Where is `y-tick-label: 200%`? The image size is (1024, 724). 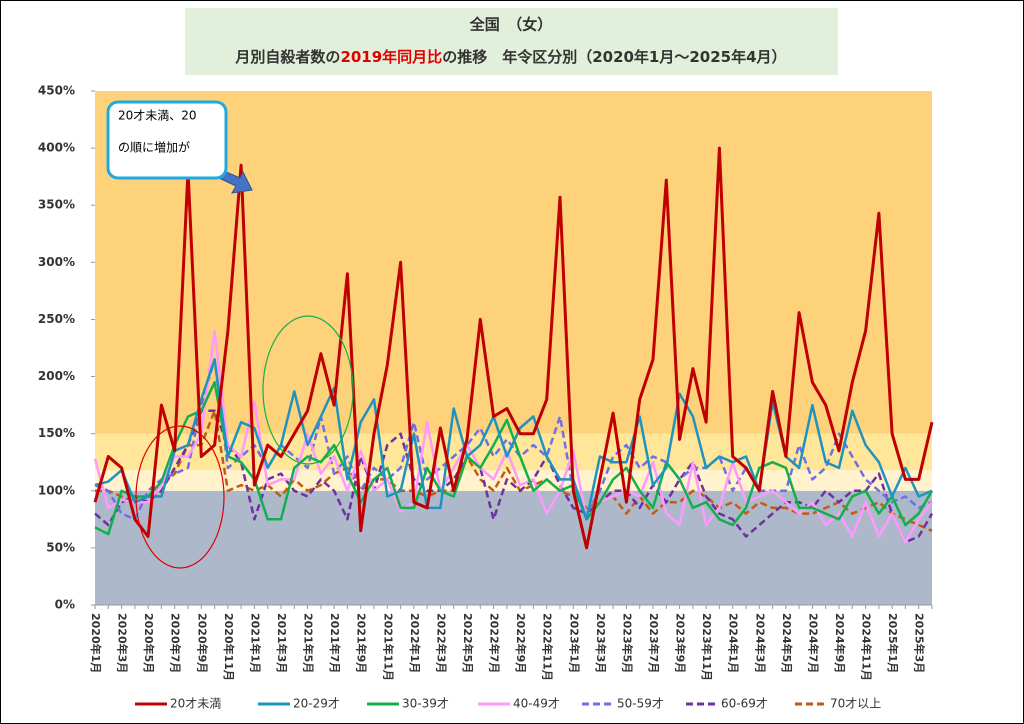
y-tick-label: 200% is located at coordinates (56, 376).